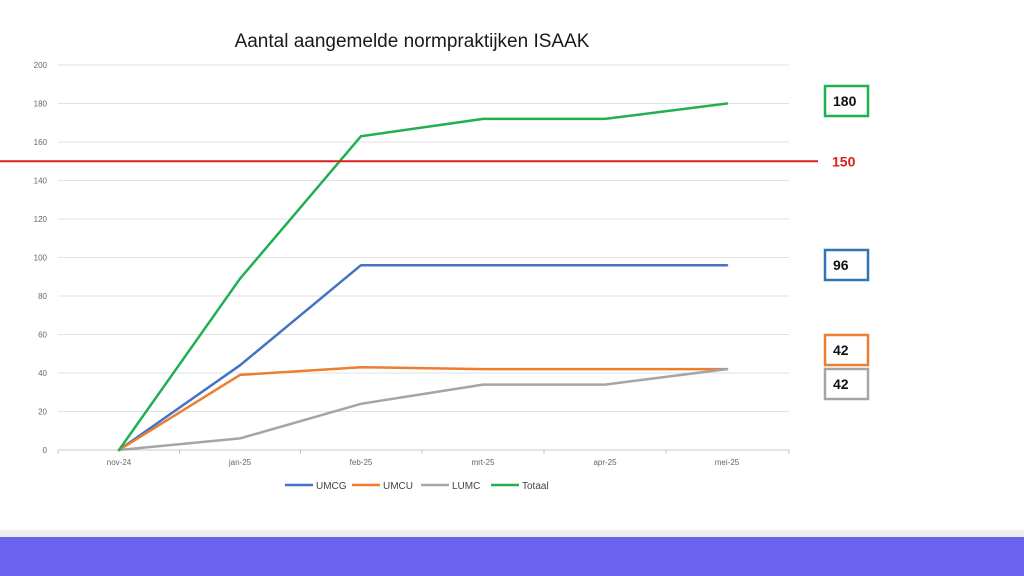  What do you see at coordinates (846, 242) in the screenshot?
I see `value-callouts: 180 96 42 42` at bounding box center [846, 242].